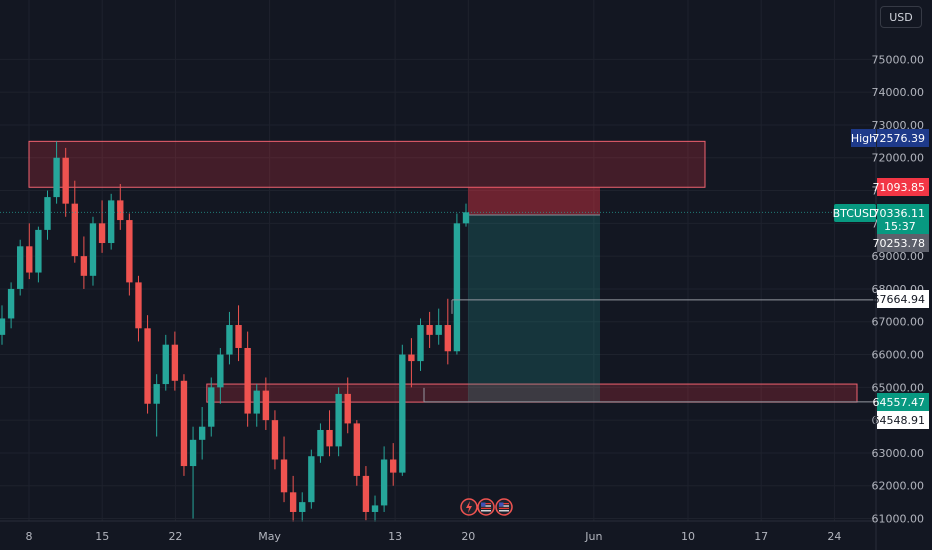 This screenshot has width=932, height=550. What do you see at coordinates (468, 536) in the screenshot?
I see `time-tick-label: 20` at bounding box center [468, 536].